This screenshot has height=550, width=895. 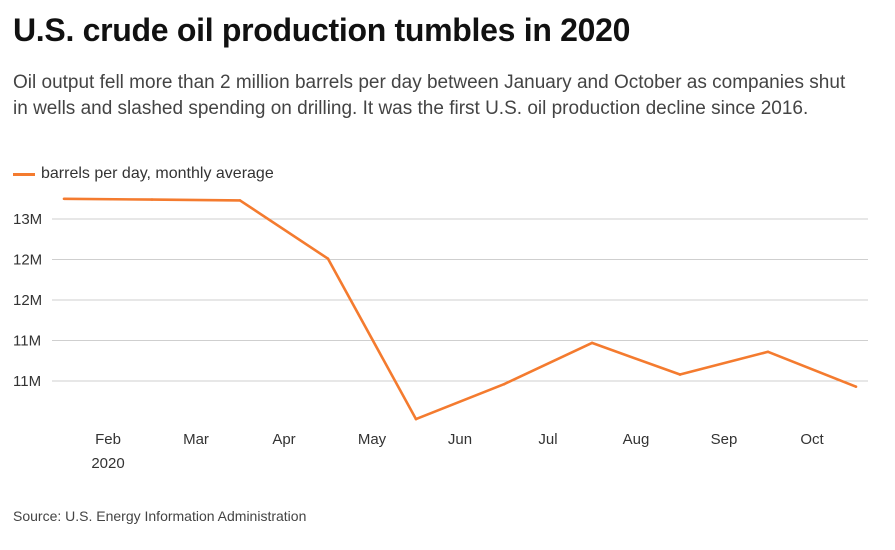 What do you see at coordinates (283, 439) in the screenshot?
I see `x-tick-label: Apr` at bounding box center [283, 439].